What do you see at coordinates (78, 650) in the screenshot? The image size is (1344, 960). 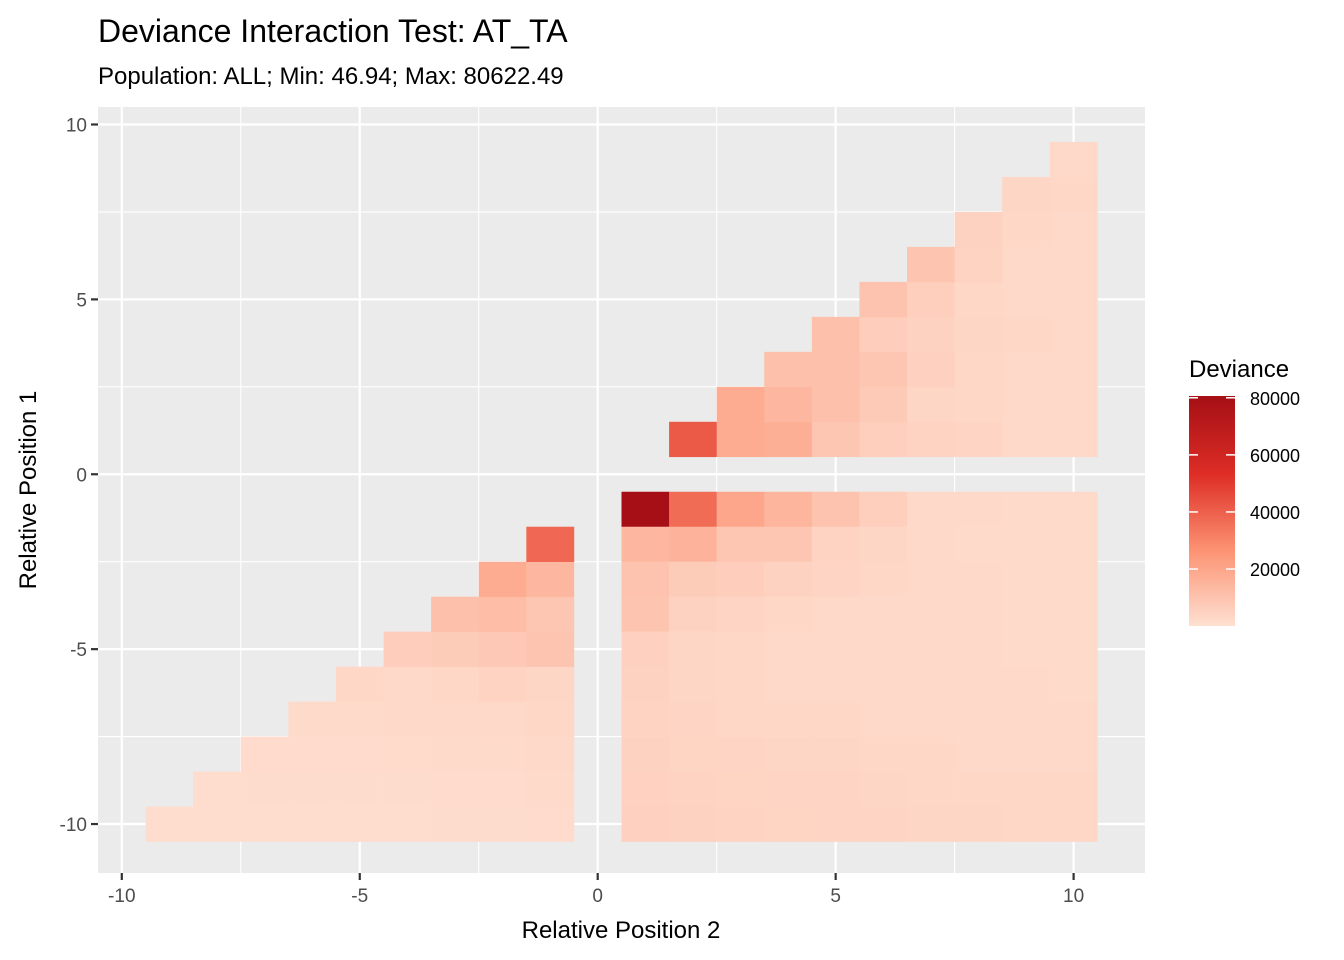 I see `y-tick-label: -5` at bounding box center [78, 650].